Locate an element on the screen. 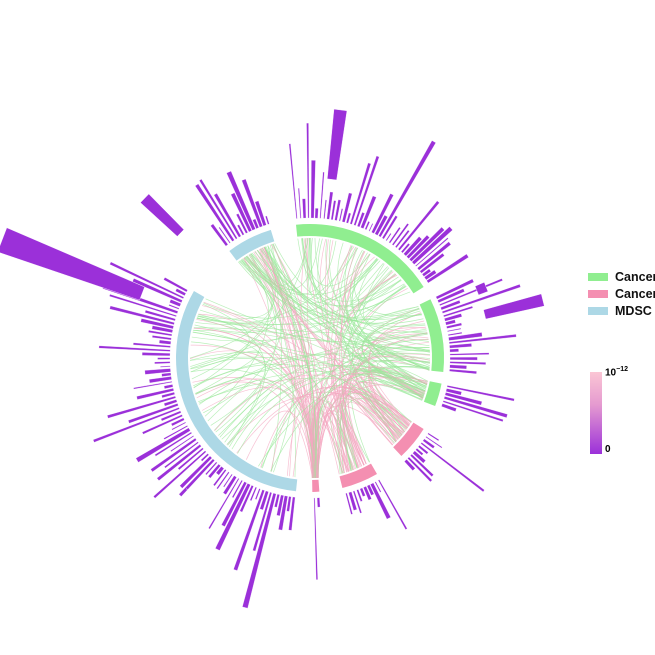 The image size is (655, 655). legend-item-mdsc: MDSC is located at coordinates (621, 310).